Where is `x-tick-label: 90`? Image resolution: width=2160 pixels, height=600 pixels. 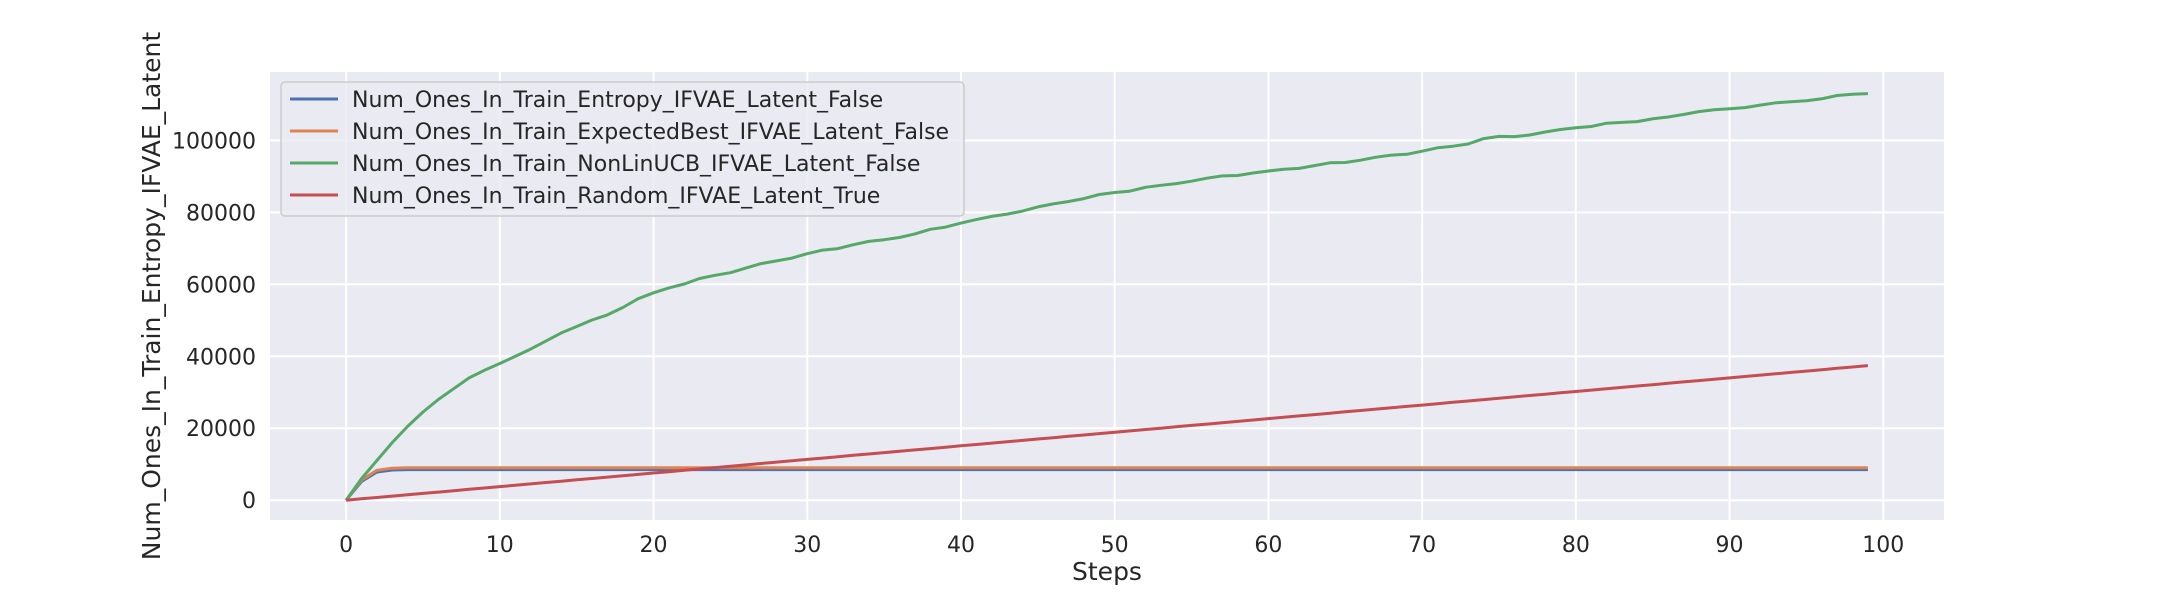 x-tick-label: 90 is located at coordinates (1730, 545).